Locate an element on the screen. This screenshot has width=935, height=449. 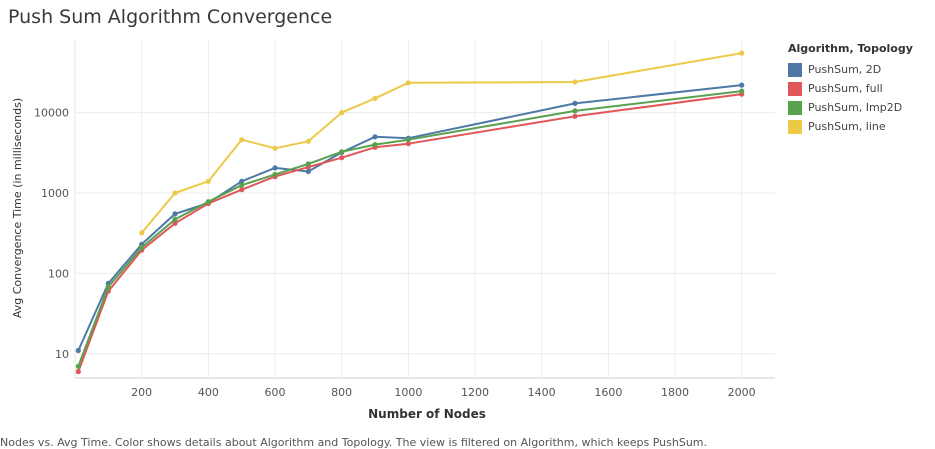
legend-item-2d: PushSum, 2D is located at coordinates (860, 69).